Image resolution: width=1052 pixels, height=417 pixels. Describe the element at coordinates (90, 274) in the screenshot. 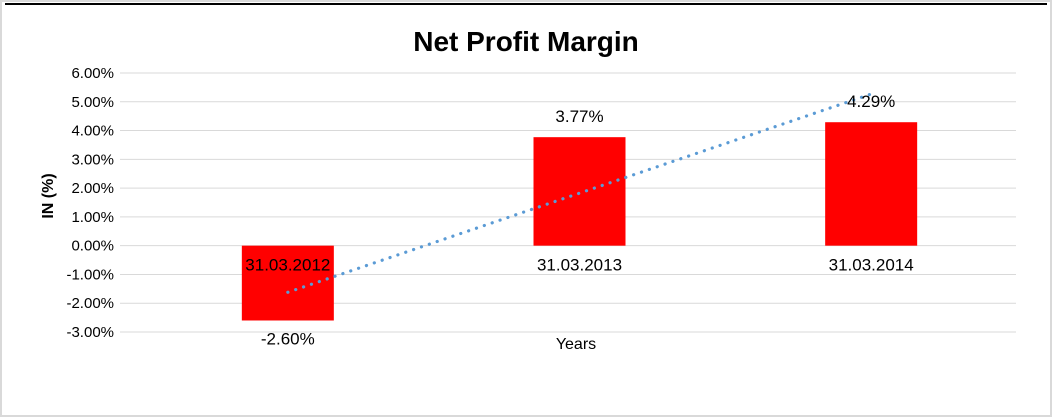

I see `y-tick-label: -1.00%` at that location.